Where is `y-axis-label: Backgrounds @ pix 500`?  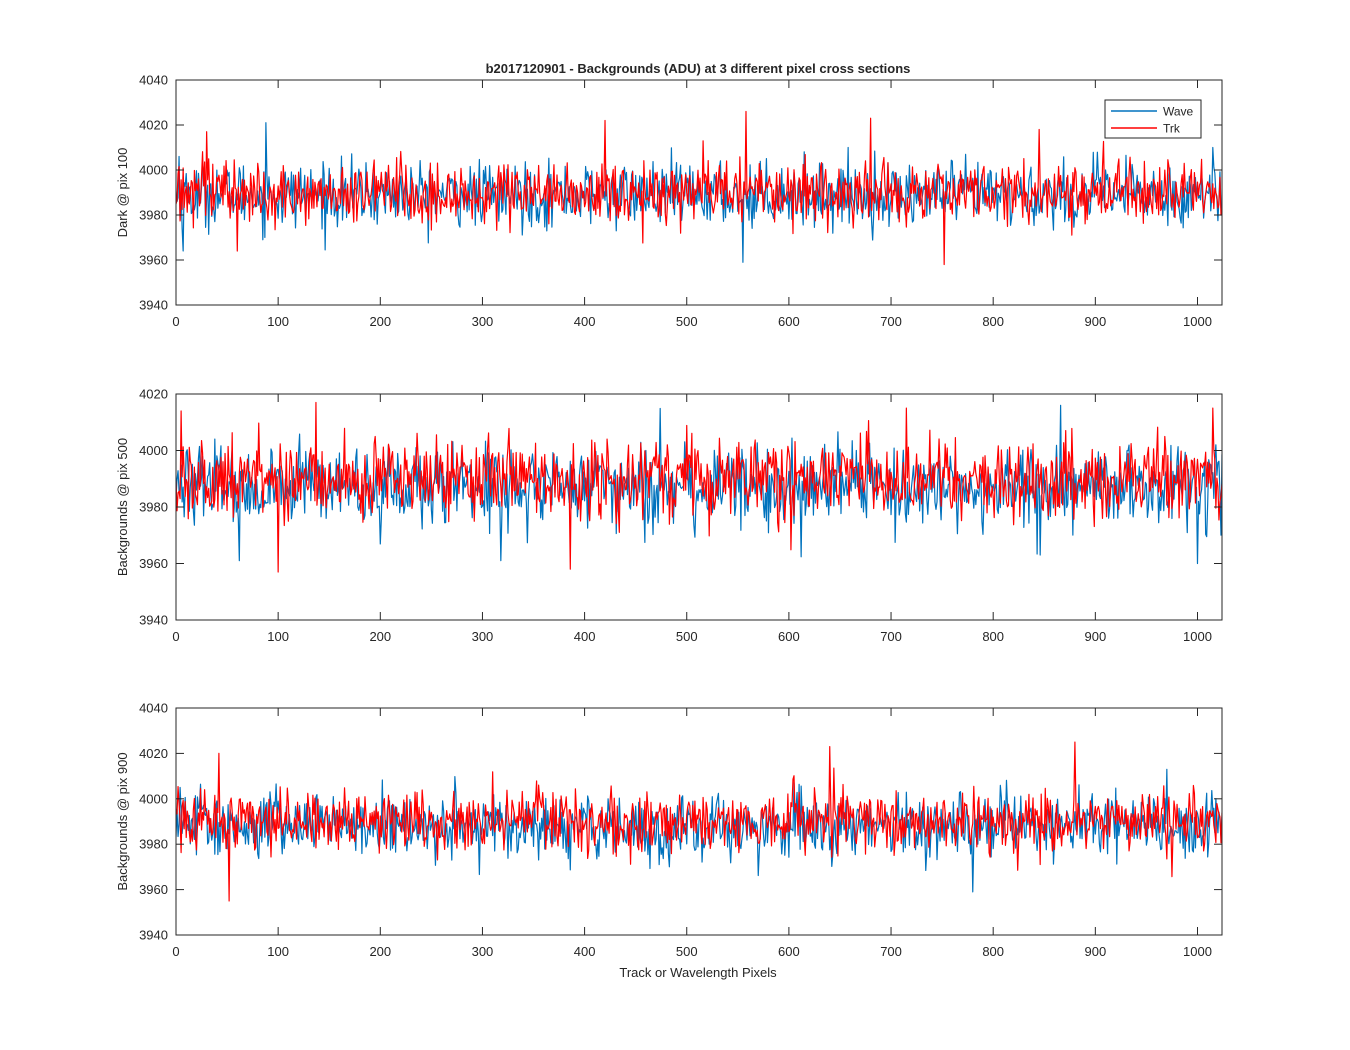 y-axis-label: Backgrounds @ pix 500 is located at coordinates (122, 507).